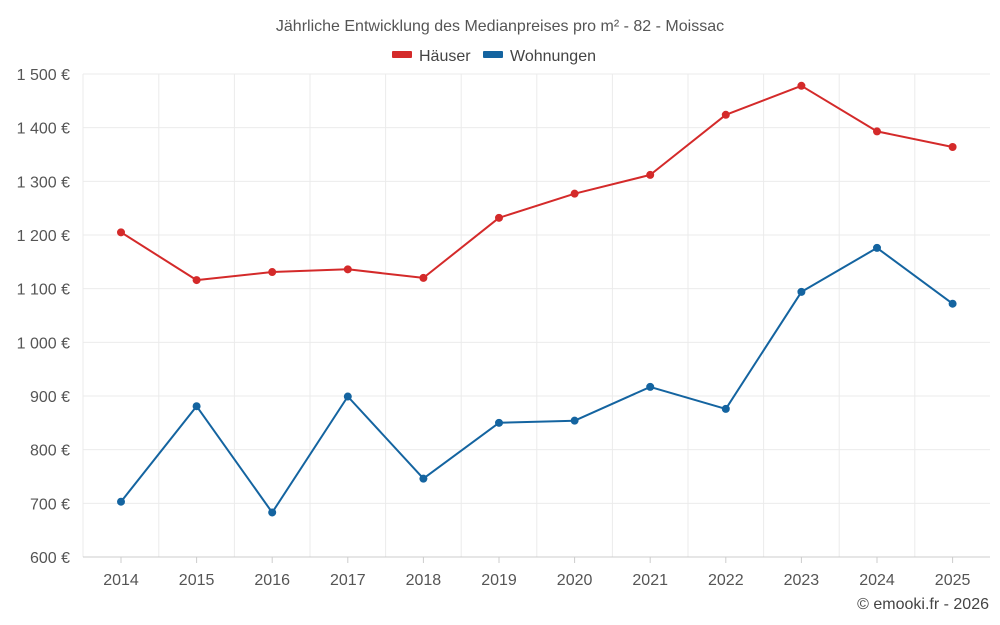 This screenshot has width=1000, height=625. Describe the element at coordinates (196, 280) in the screenshot. I see `data-point-haeuser-2015` at that location.